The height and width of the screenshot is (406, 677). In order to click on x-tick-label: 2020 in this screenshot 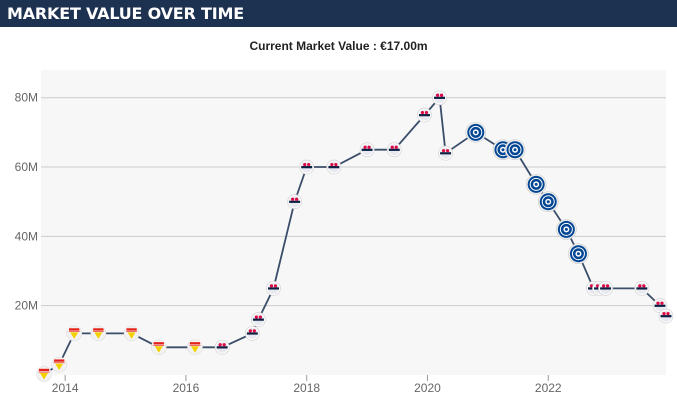, I will do `click(427, 388)`.